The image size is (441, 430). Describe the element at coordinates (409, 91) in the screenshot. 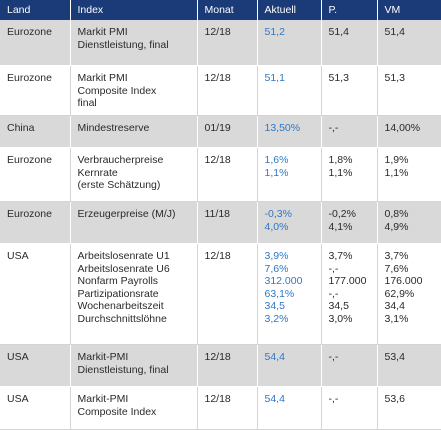

I see `vm-cell: 51,3` at that location.